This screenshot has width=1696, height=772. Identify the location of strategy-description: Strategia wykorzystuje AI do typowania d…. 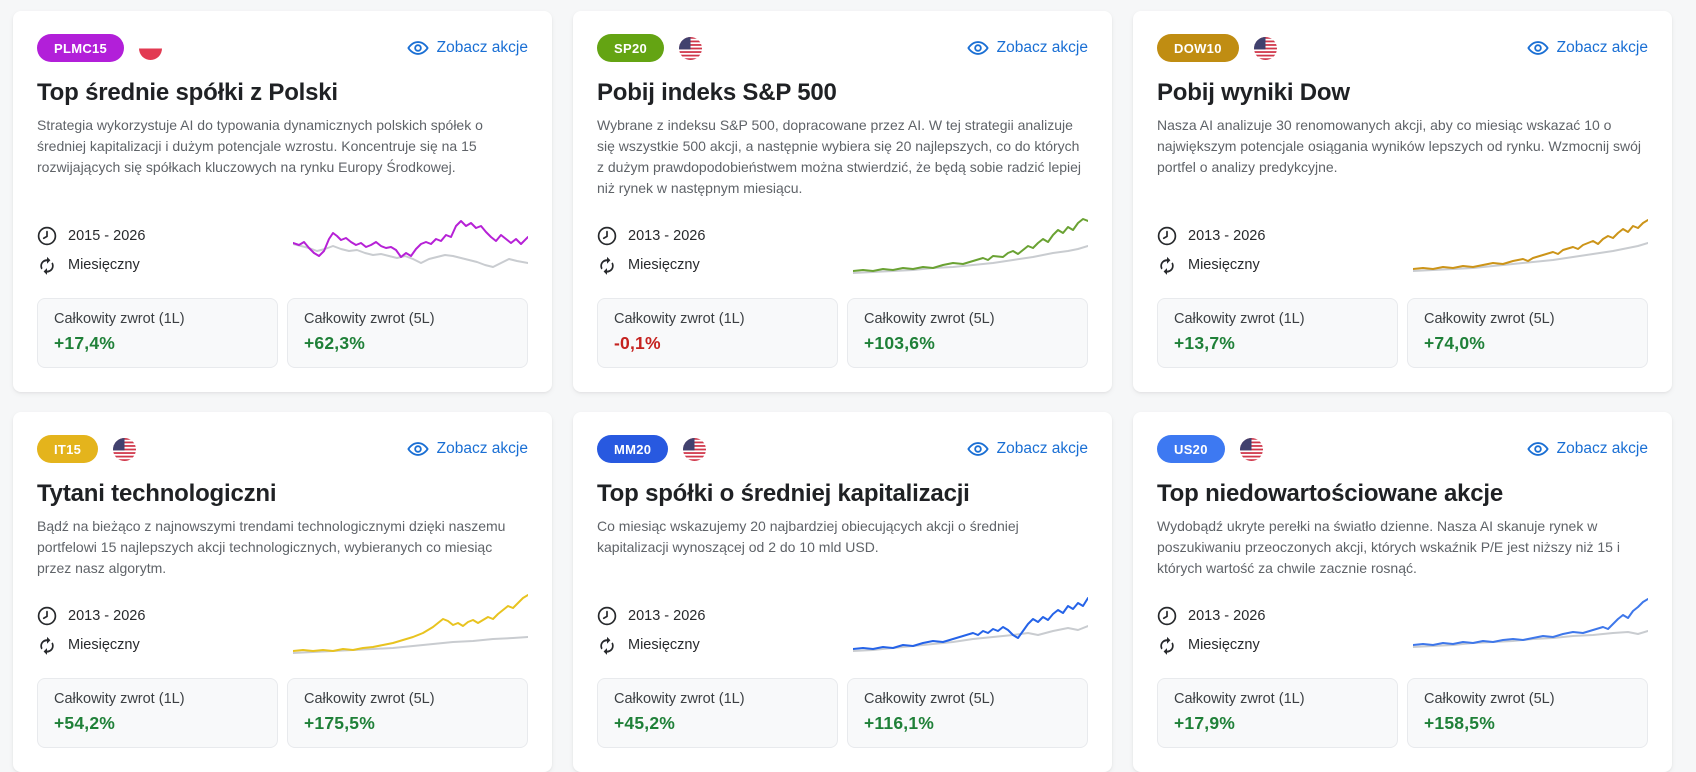
(260, 146).